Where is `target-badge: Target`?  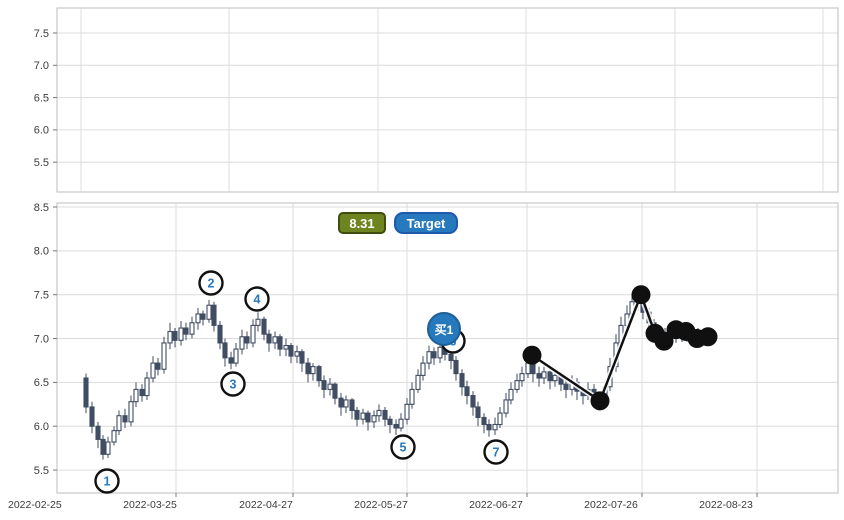
target-badge: Target is located at coordinates (426, 223).